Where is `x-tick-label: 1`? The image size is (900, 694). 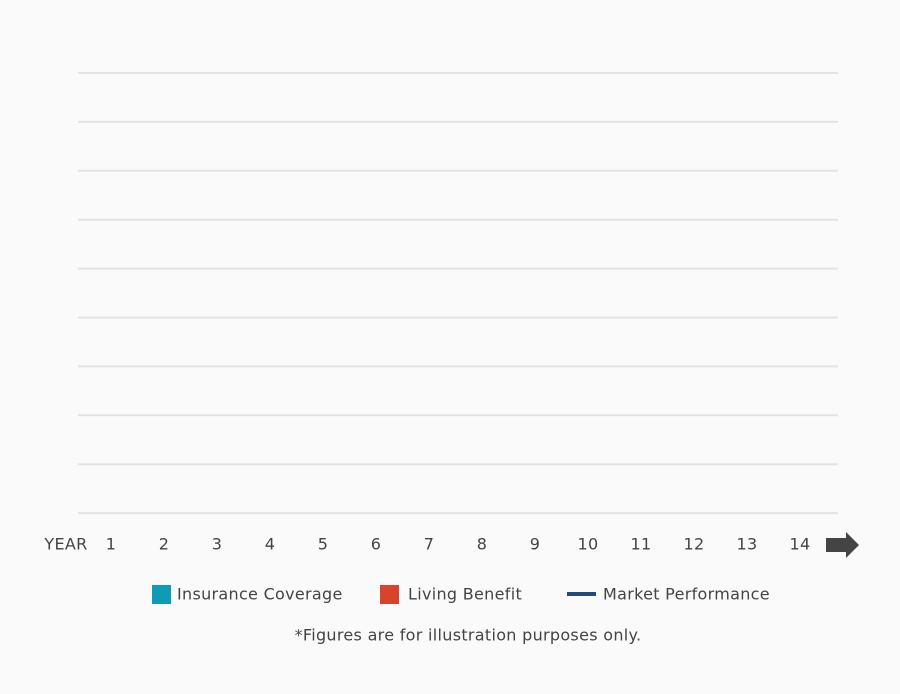
x-tick-label: 1 is located at coordinates (111, 544).